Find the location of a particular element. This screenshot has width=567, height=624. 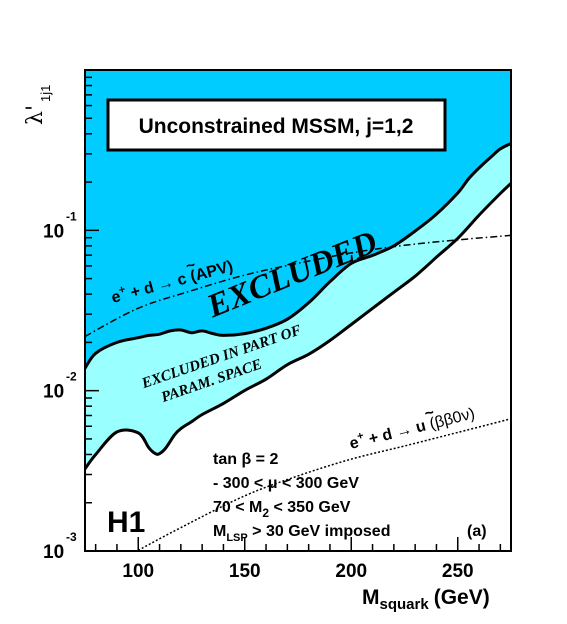

x-tick-label: 150 is located at coordinates (245, 571).